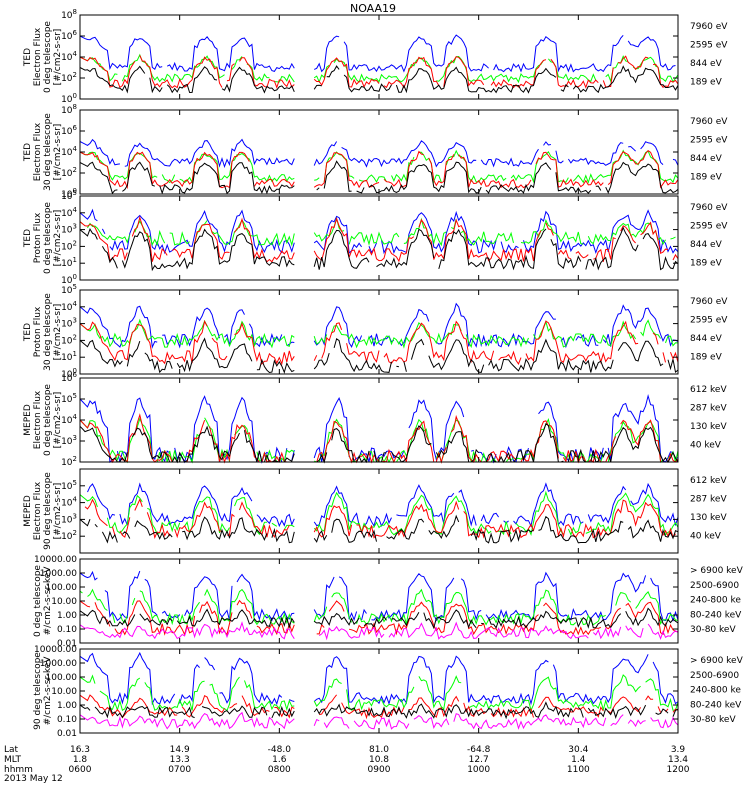 The height and width of the screenshot is (800, 750). Describe the element at coordinates (479, 750) in the screenshot. I see `x-tick-label: -64.8` at that location.